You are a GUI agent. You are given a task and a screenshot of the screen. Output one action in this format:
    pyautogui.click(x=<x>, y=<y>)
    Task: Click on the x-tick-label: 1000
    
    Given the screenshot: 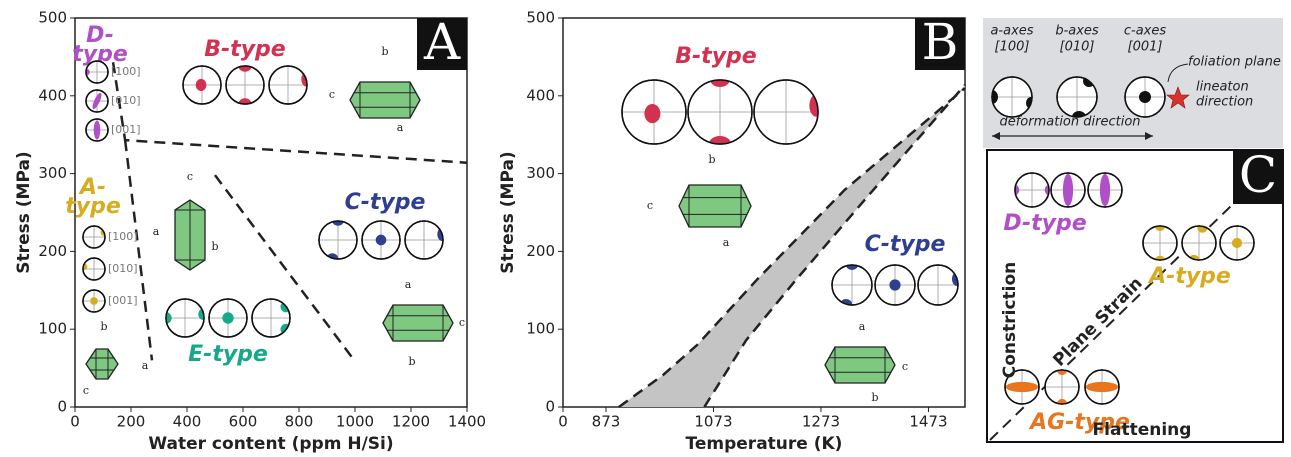 What is the action you would take?
    pyautogui.click(x=355, y=422)
    